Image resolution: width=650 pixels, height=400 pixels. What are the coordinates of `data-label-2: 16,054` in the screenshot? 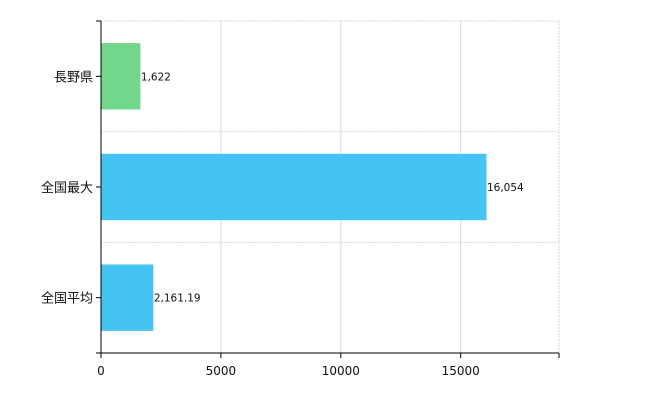 It's located at (505, 188).